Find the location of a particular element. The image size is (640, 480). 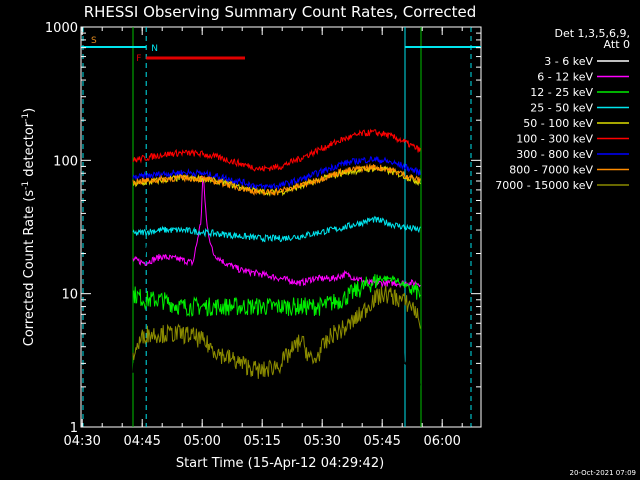

legend-label-4: 50 - 100 keV is located at coordinates (558, 123).